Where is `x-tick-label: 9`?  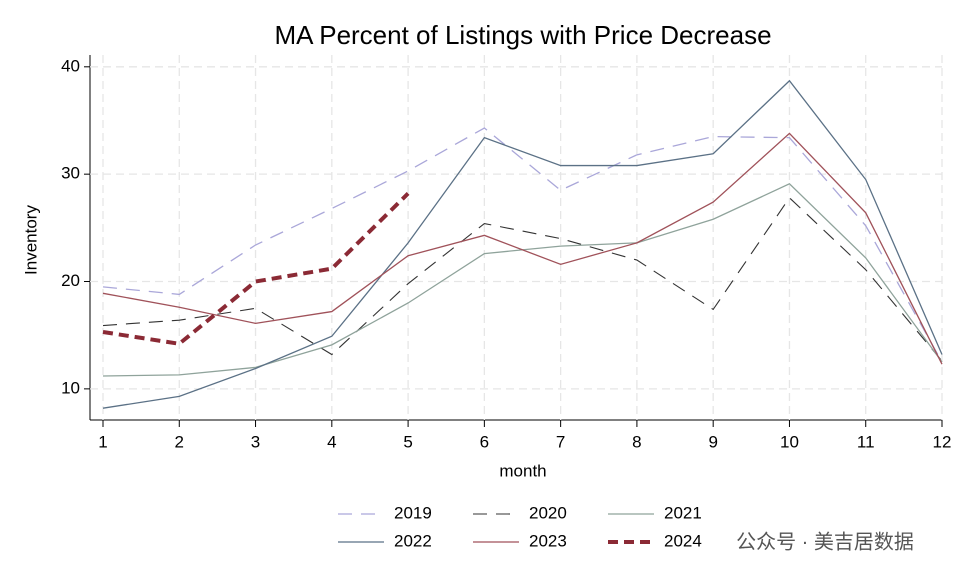 x-tick-label: 9 is located at coordinates (712, 441).